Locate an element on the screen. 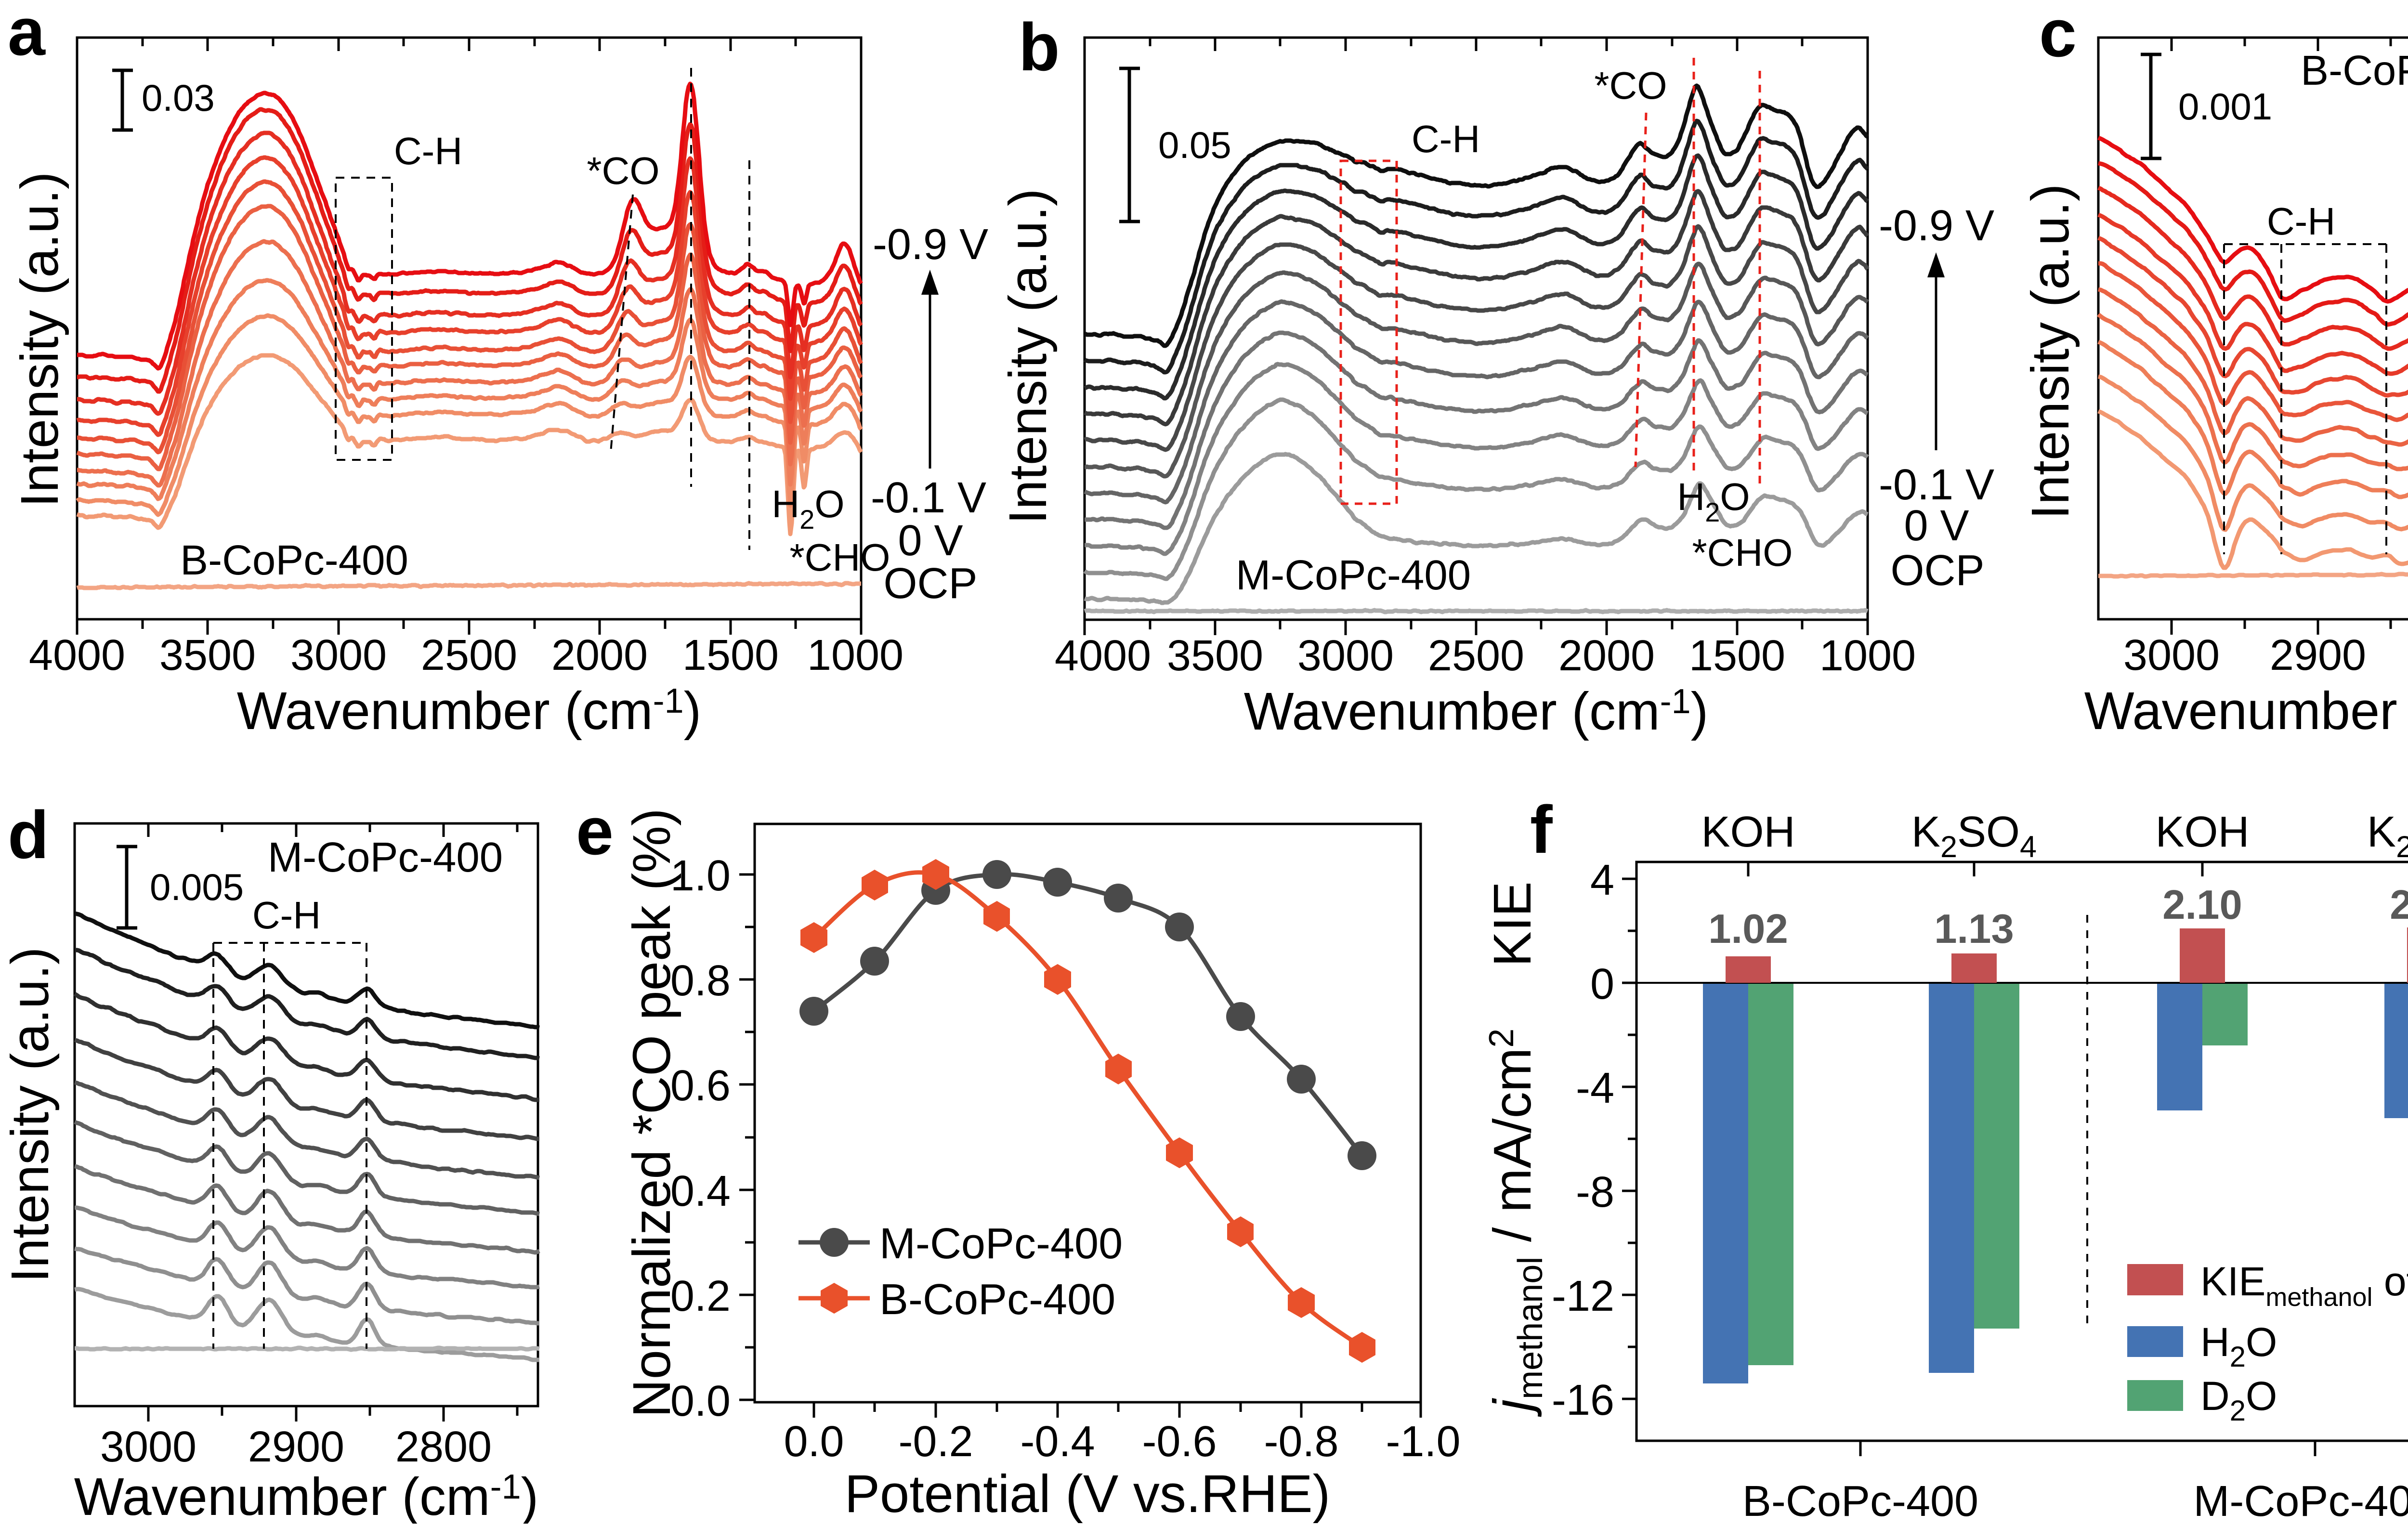 The image size is (2408, 1526). svg-text: -12 is located at coordinates (1583, 1296).